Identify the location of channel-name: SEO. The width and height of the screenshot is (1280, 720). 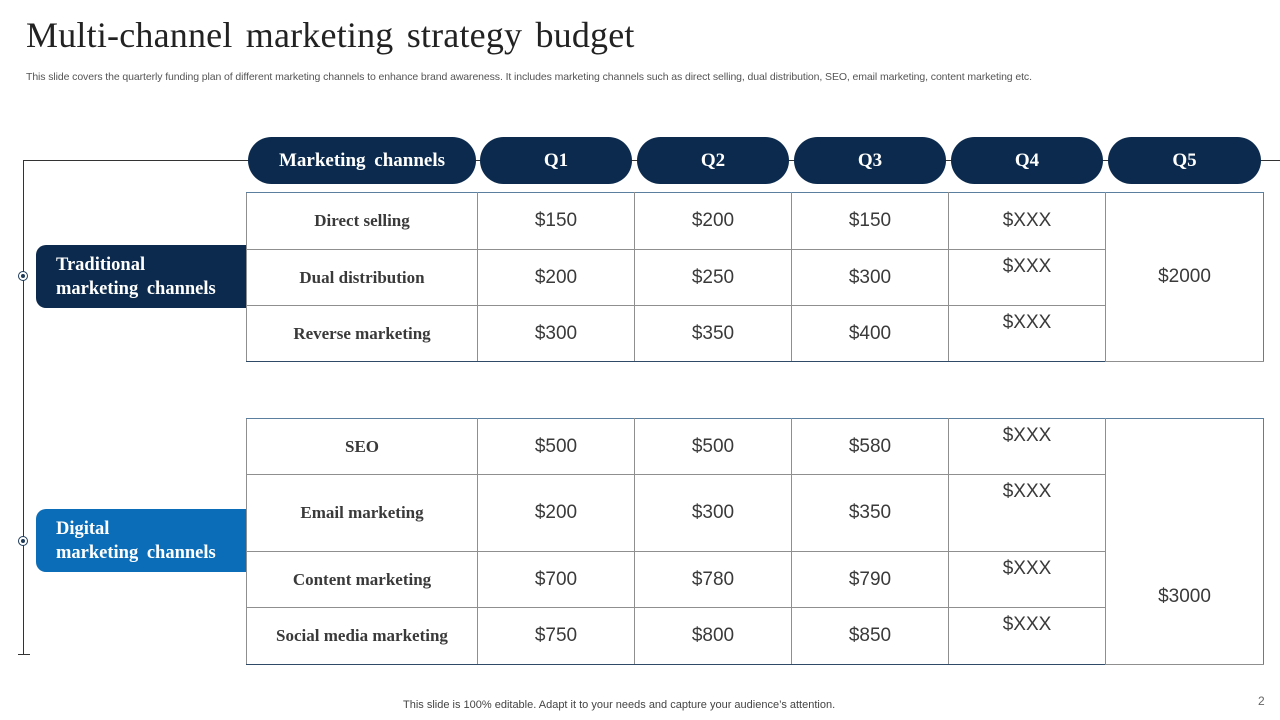
(362, 446).